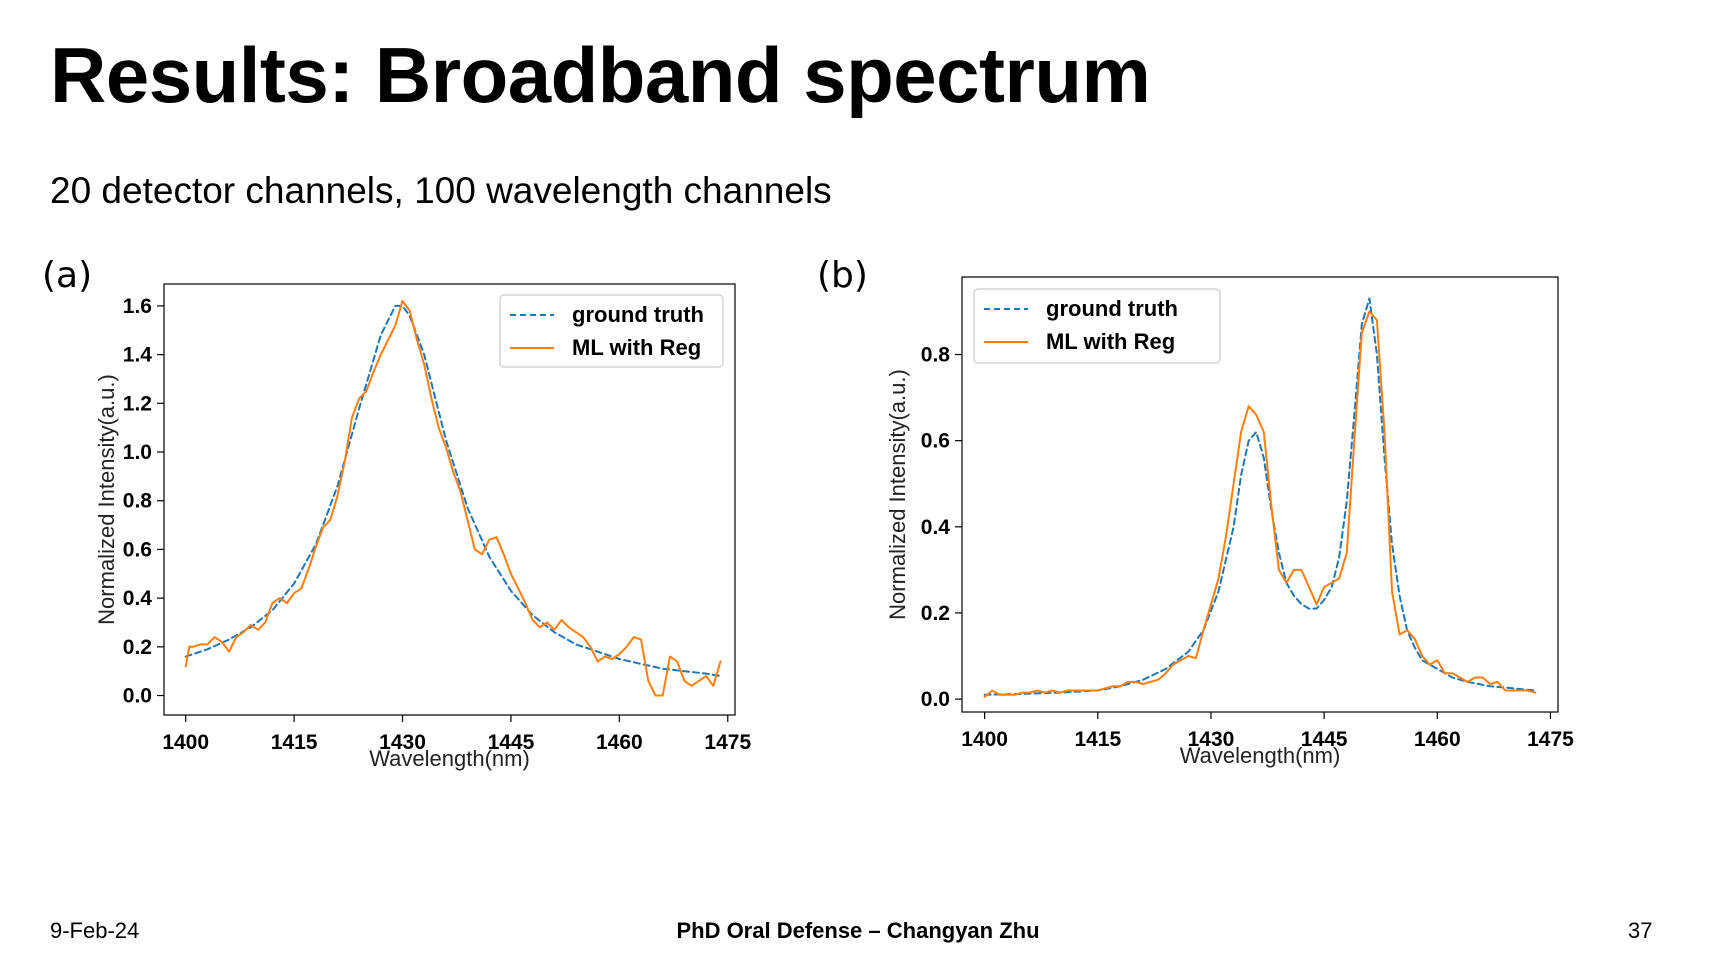  Describe the element at coordinates (95, 930) in the screenshot. I see `footer-date: 9-Feb-24` at that location.